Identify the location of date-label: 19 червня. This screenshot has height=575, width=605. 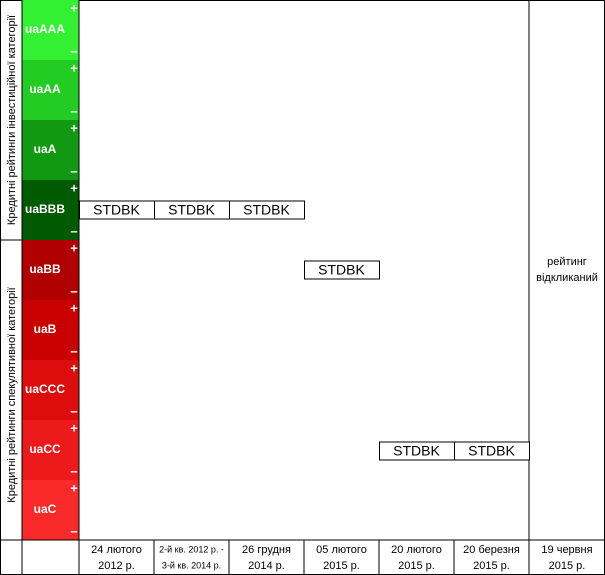
(566, 550).